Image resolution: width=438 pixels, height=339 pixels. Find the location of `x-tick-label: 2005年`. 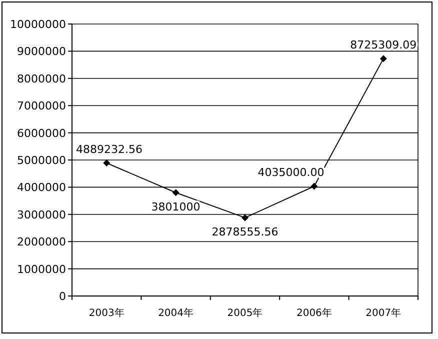

x-tick-label: 2005年 is located at coordinates (245, 313).